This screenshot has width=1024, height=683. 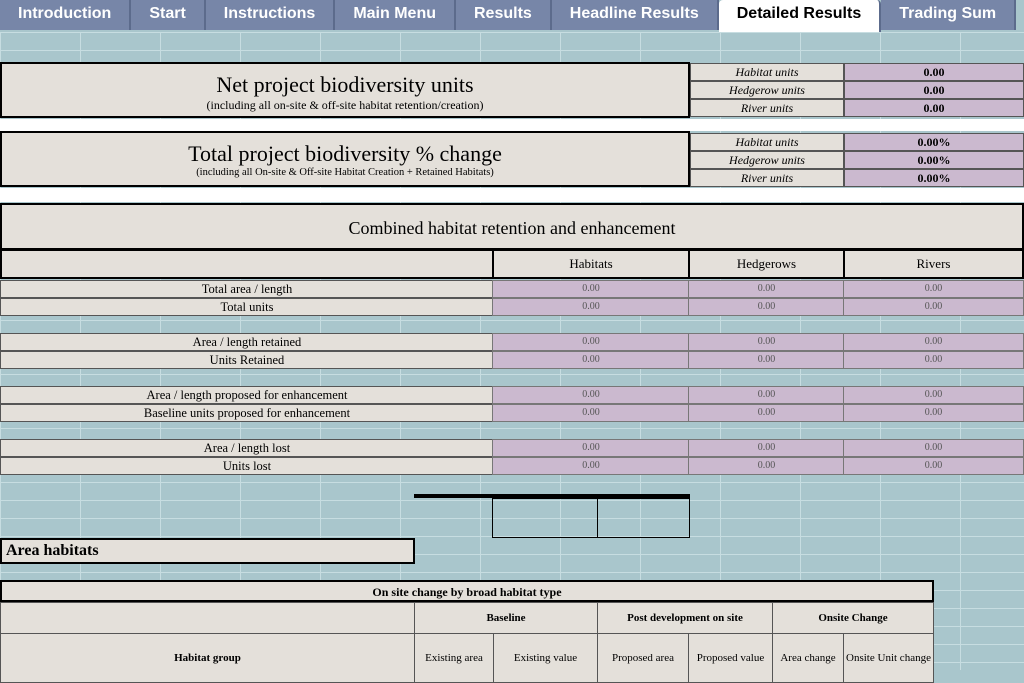 I want to click on tab-headline-results: Headline Results, so click(x=635, y=15).